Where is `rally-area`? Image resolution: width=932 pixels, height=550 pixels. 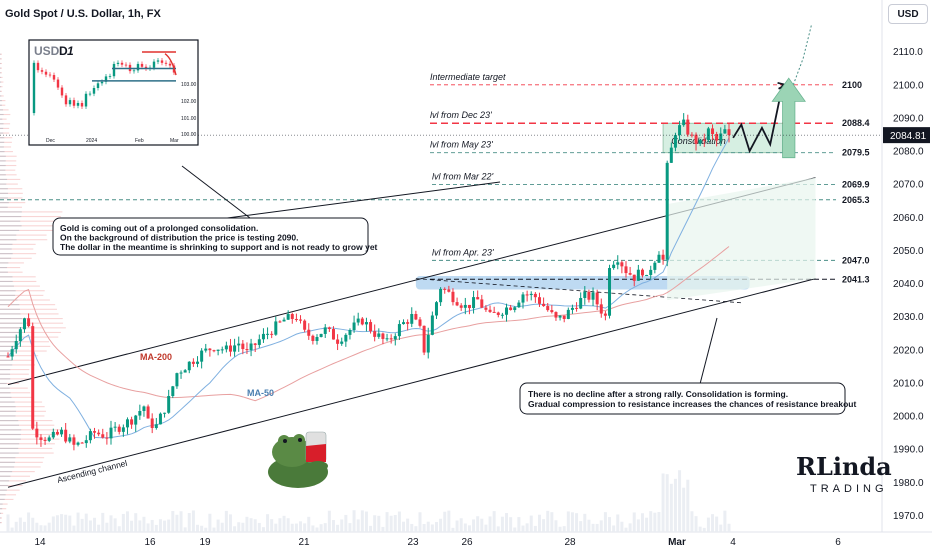 rally-area is located at coordinates (741, 239).